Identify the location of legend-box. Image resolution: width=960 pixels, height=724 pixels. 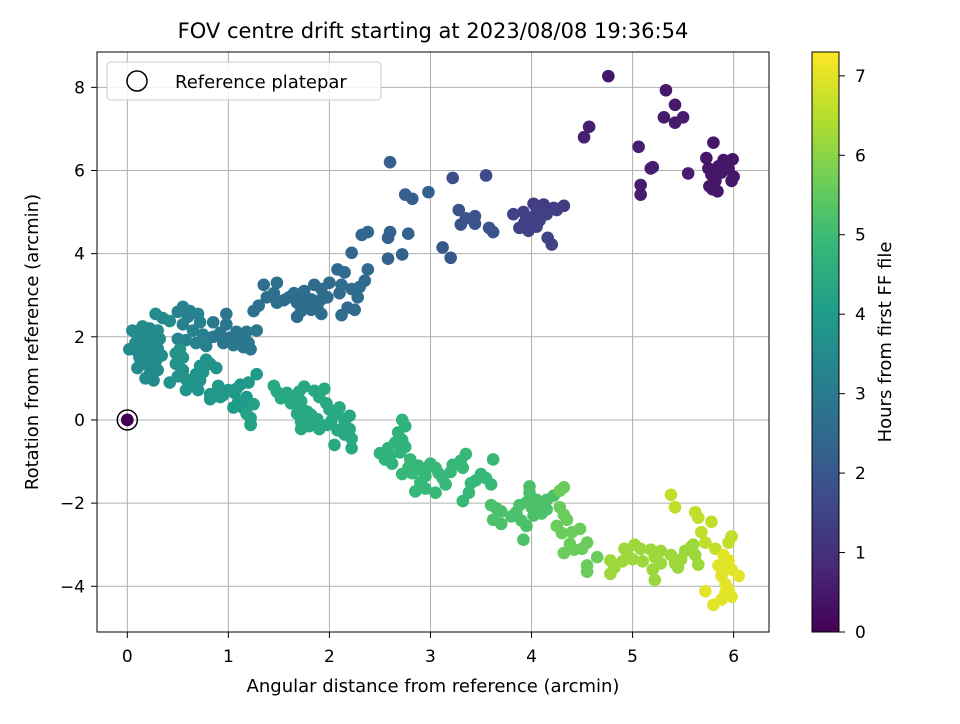
(244, 81).